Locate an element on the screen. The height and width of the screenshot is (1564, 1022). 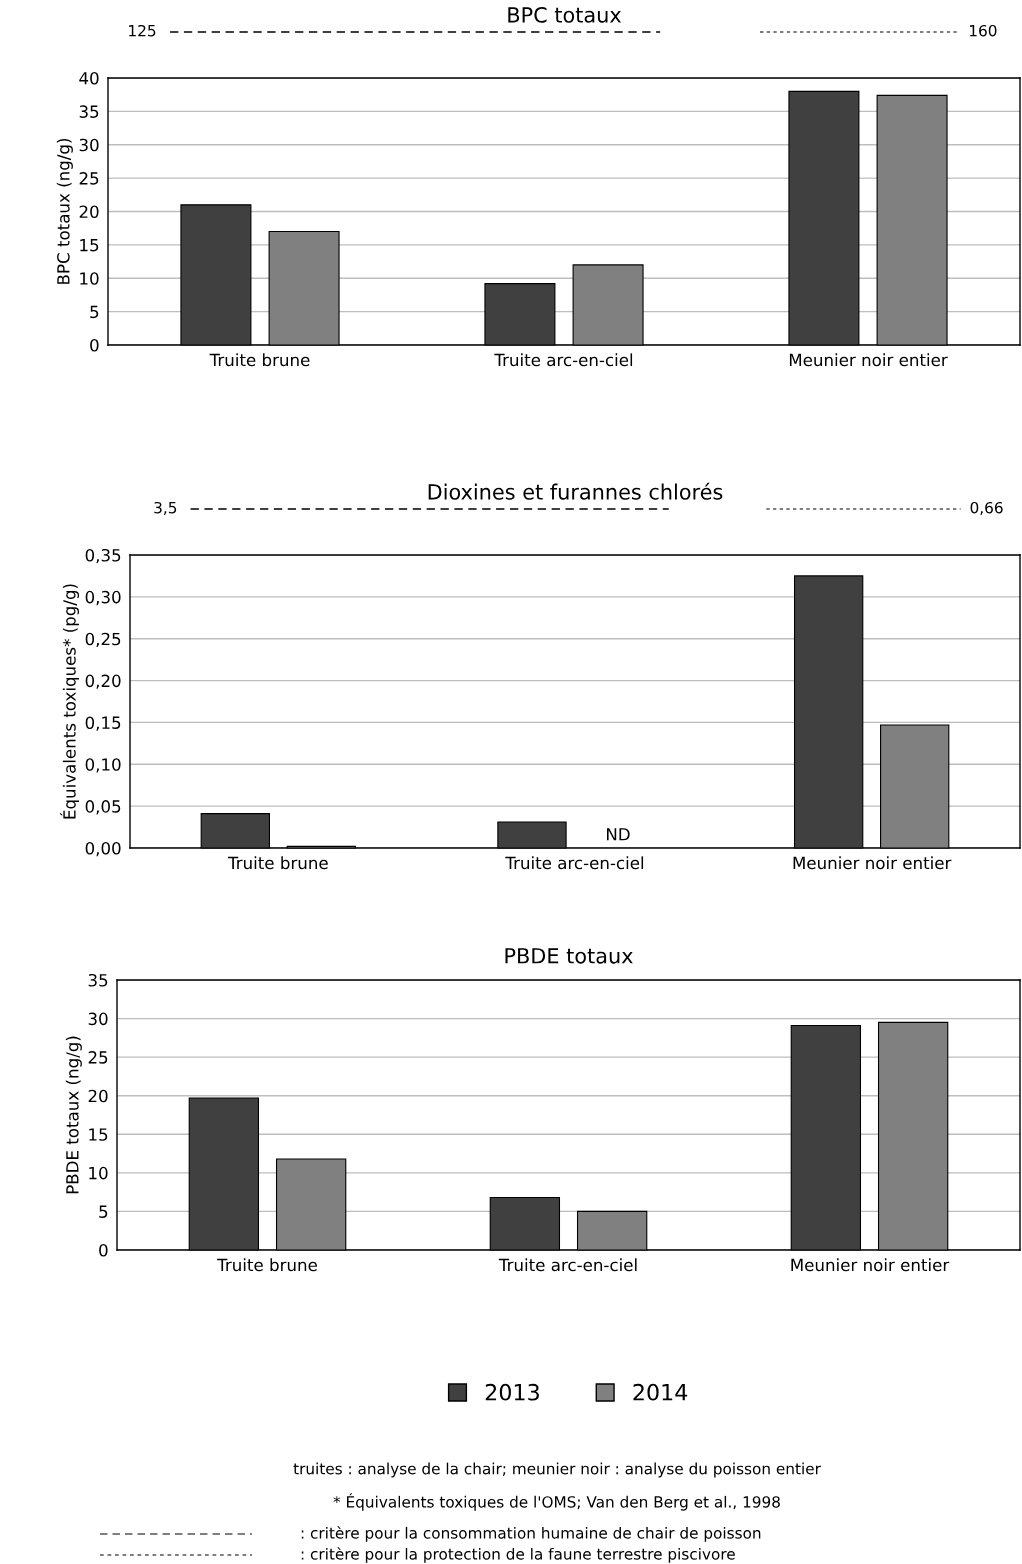
y-tick-label: 0,25 is located at coordinates (103, 639).